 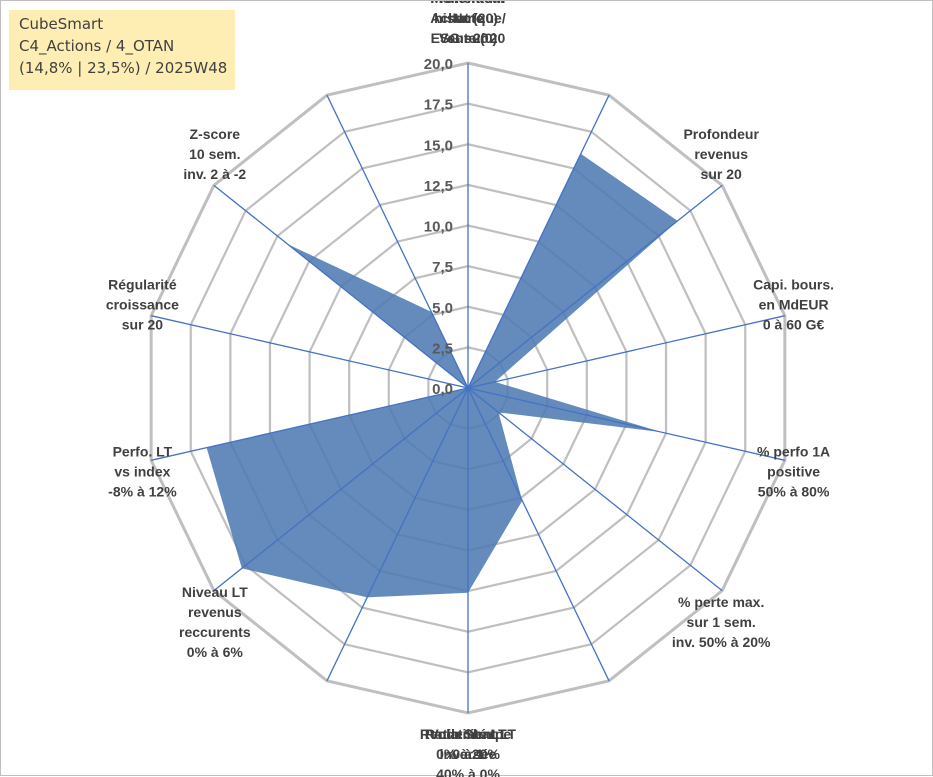 I want to click on info-category: C4_Actions / 4_OTAN, so click(x=97, y=46).